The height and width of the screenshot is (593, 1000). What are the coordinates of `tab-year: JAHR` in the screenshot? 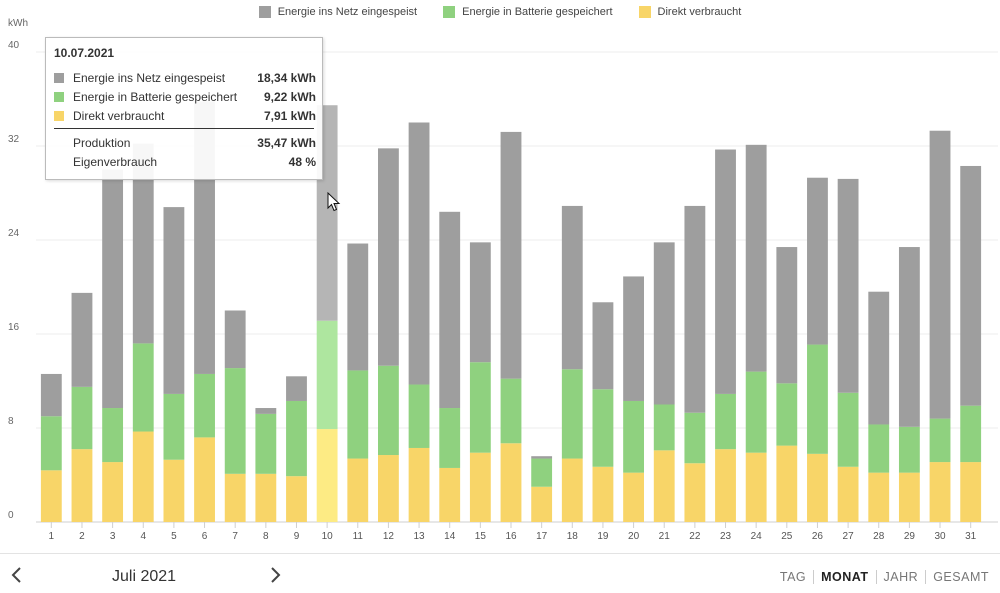 It's located at (900, 577).